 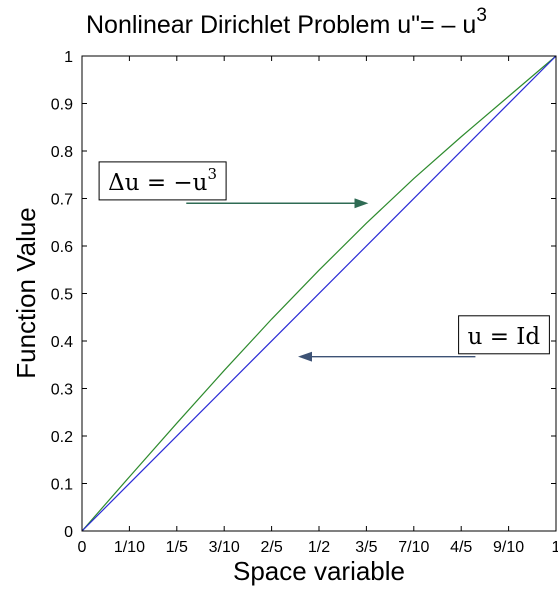 What do you see at coordinates (62, 342) in the screenshot?
I see `y-tick-label-4: 0.4` at bounding box center [62, 342].